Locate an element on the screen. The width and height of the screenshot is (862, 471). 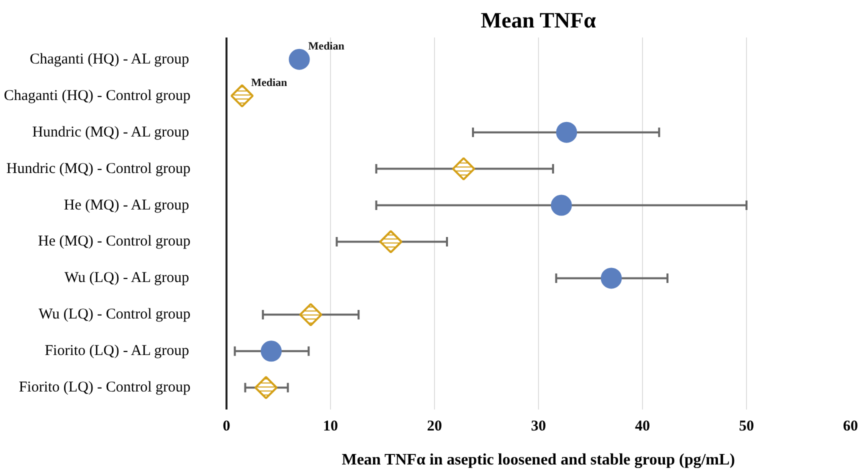
y-tick-label: He (MQ) - Control group is located at coordinates (114, 242).